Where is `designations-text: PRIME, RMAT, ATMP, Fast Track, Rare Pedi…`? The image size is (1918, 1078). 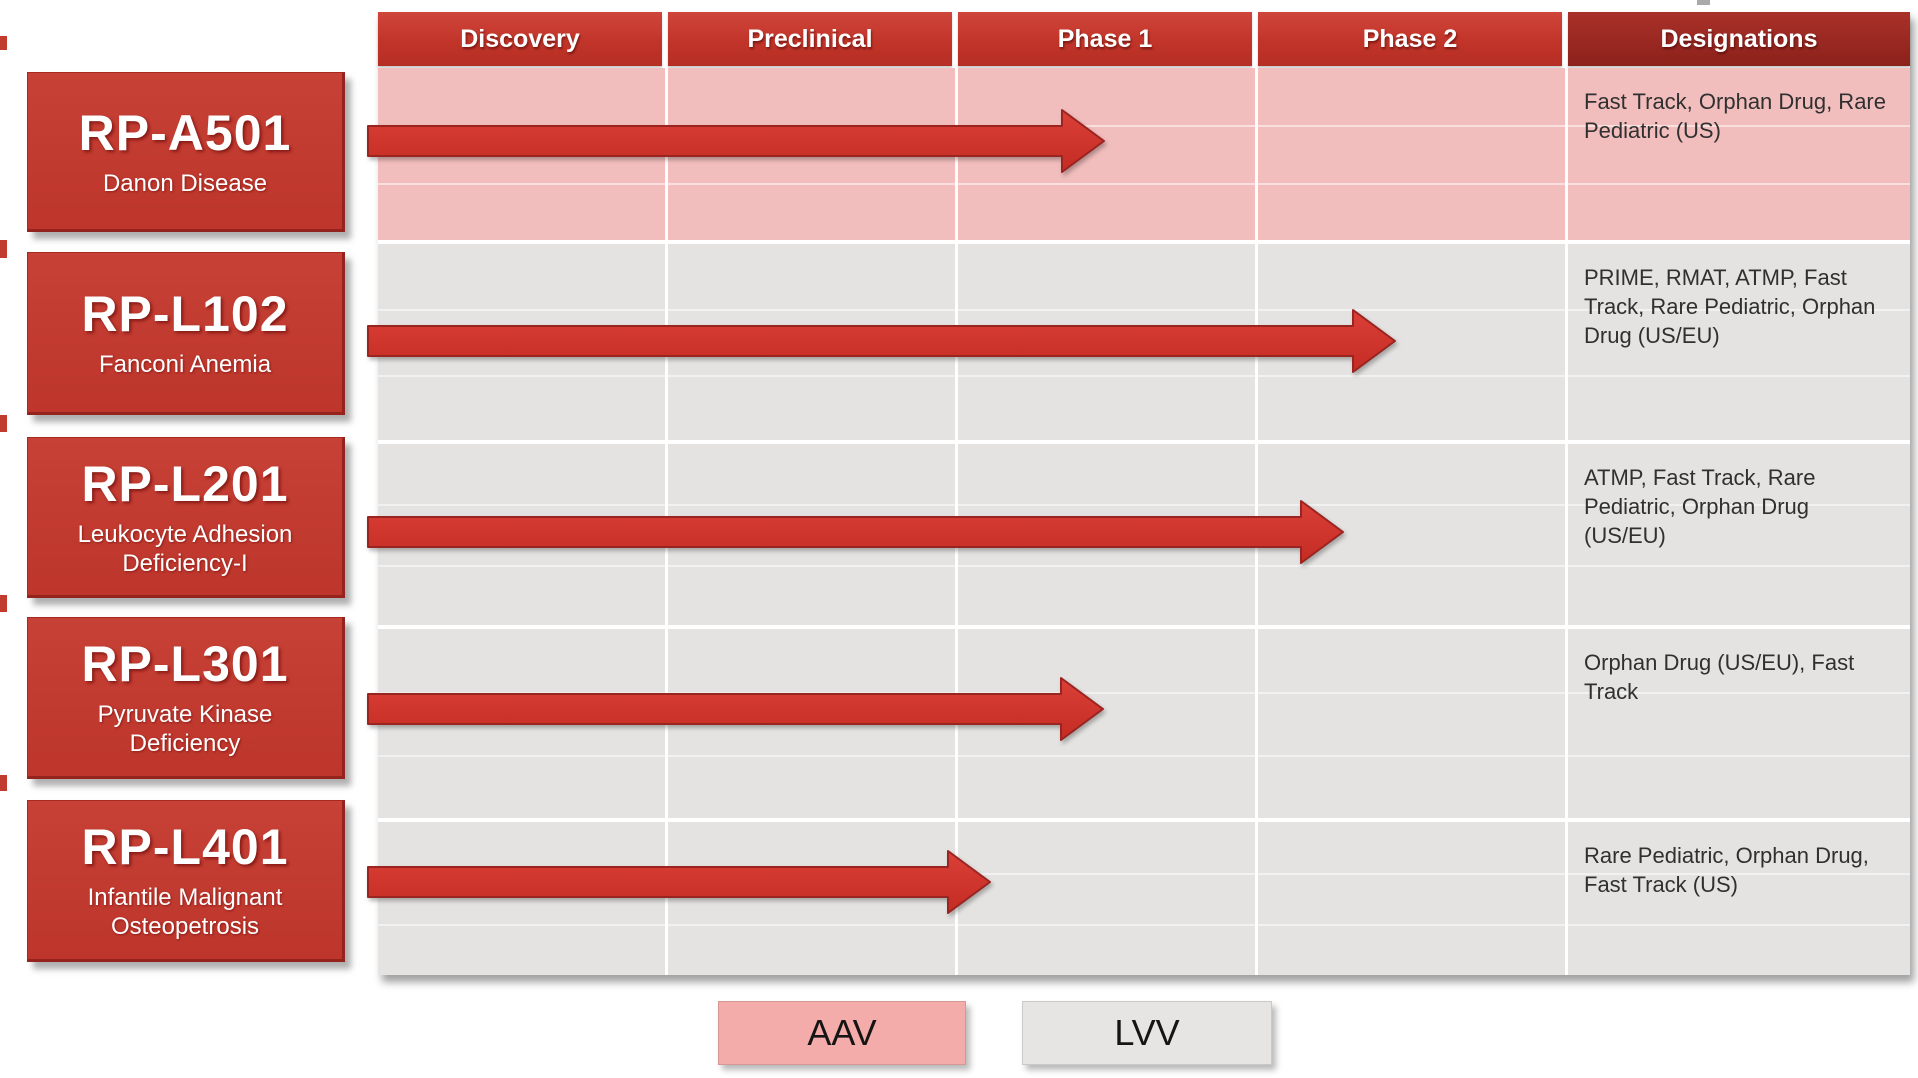
designations-text: PRIME, RMAT, ATMP, Fast Track, Rare Pedi… is located at coordinates (1730, 306).